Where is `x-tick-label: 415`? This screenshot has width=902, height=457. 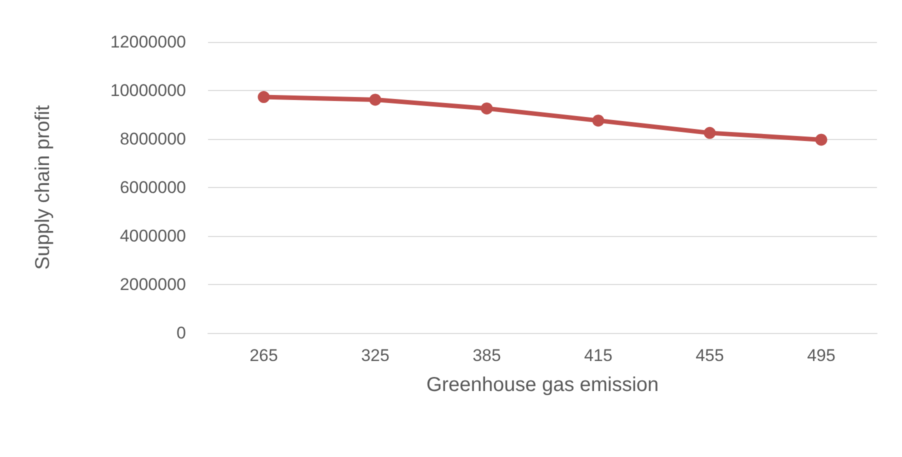
x-tick-label: 415 is located at coordinates (598, 355).